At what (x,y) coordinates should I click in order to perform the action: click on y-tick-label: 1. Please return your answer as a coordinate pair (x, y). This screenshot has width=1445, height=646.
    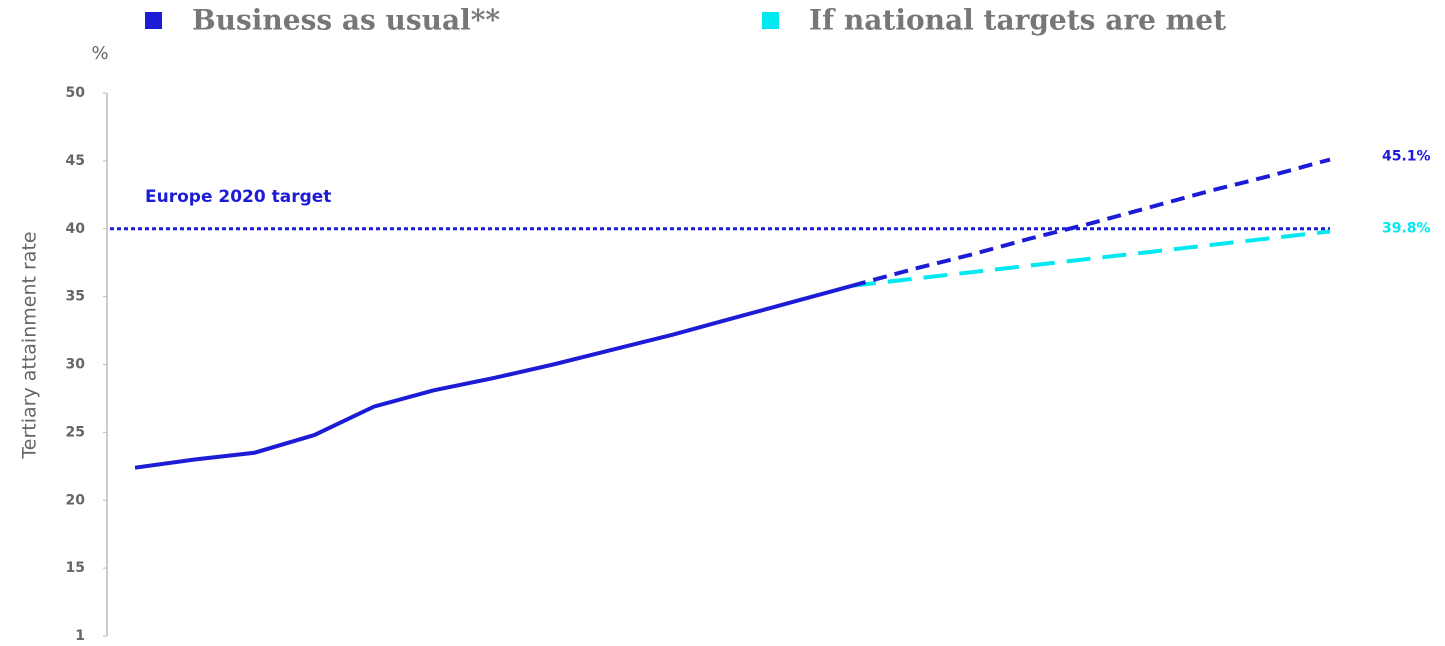
    Looking at the image, I should click on (80, 636).